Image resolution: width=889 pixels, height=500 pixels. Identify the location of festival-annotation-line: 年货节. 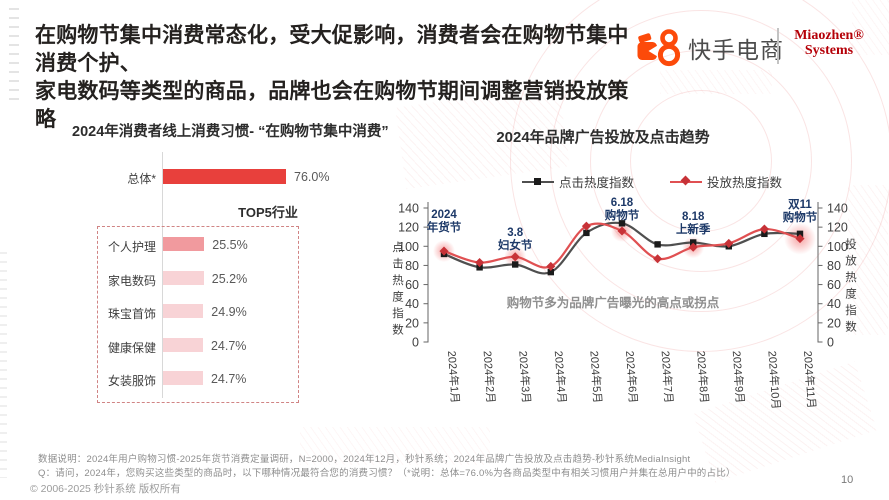
(444, 228).